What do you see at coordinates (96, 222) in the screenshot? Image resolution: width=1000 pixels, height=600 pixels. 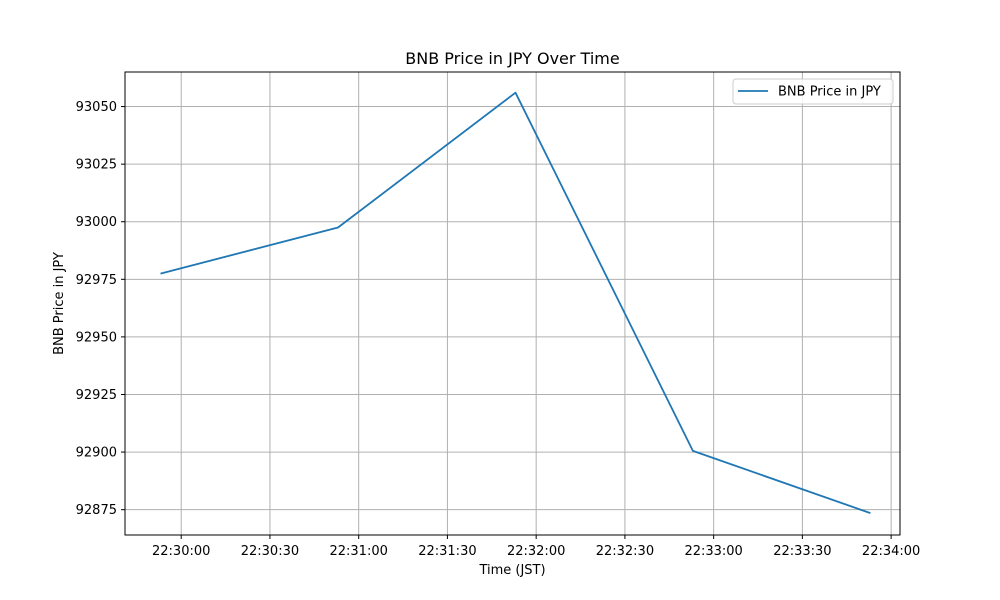 I see `y-tick-label: 93000` at bounding box center [96, 222].